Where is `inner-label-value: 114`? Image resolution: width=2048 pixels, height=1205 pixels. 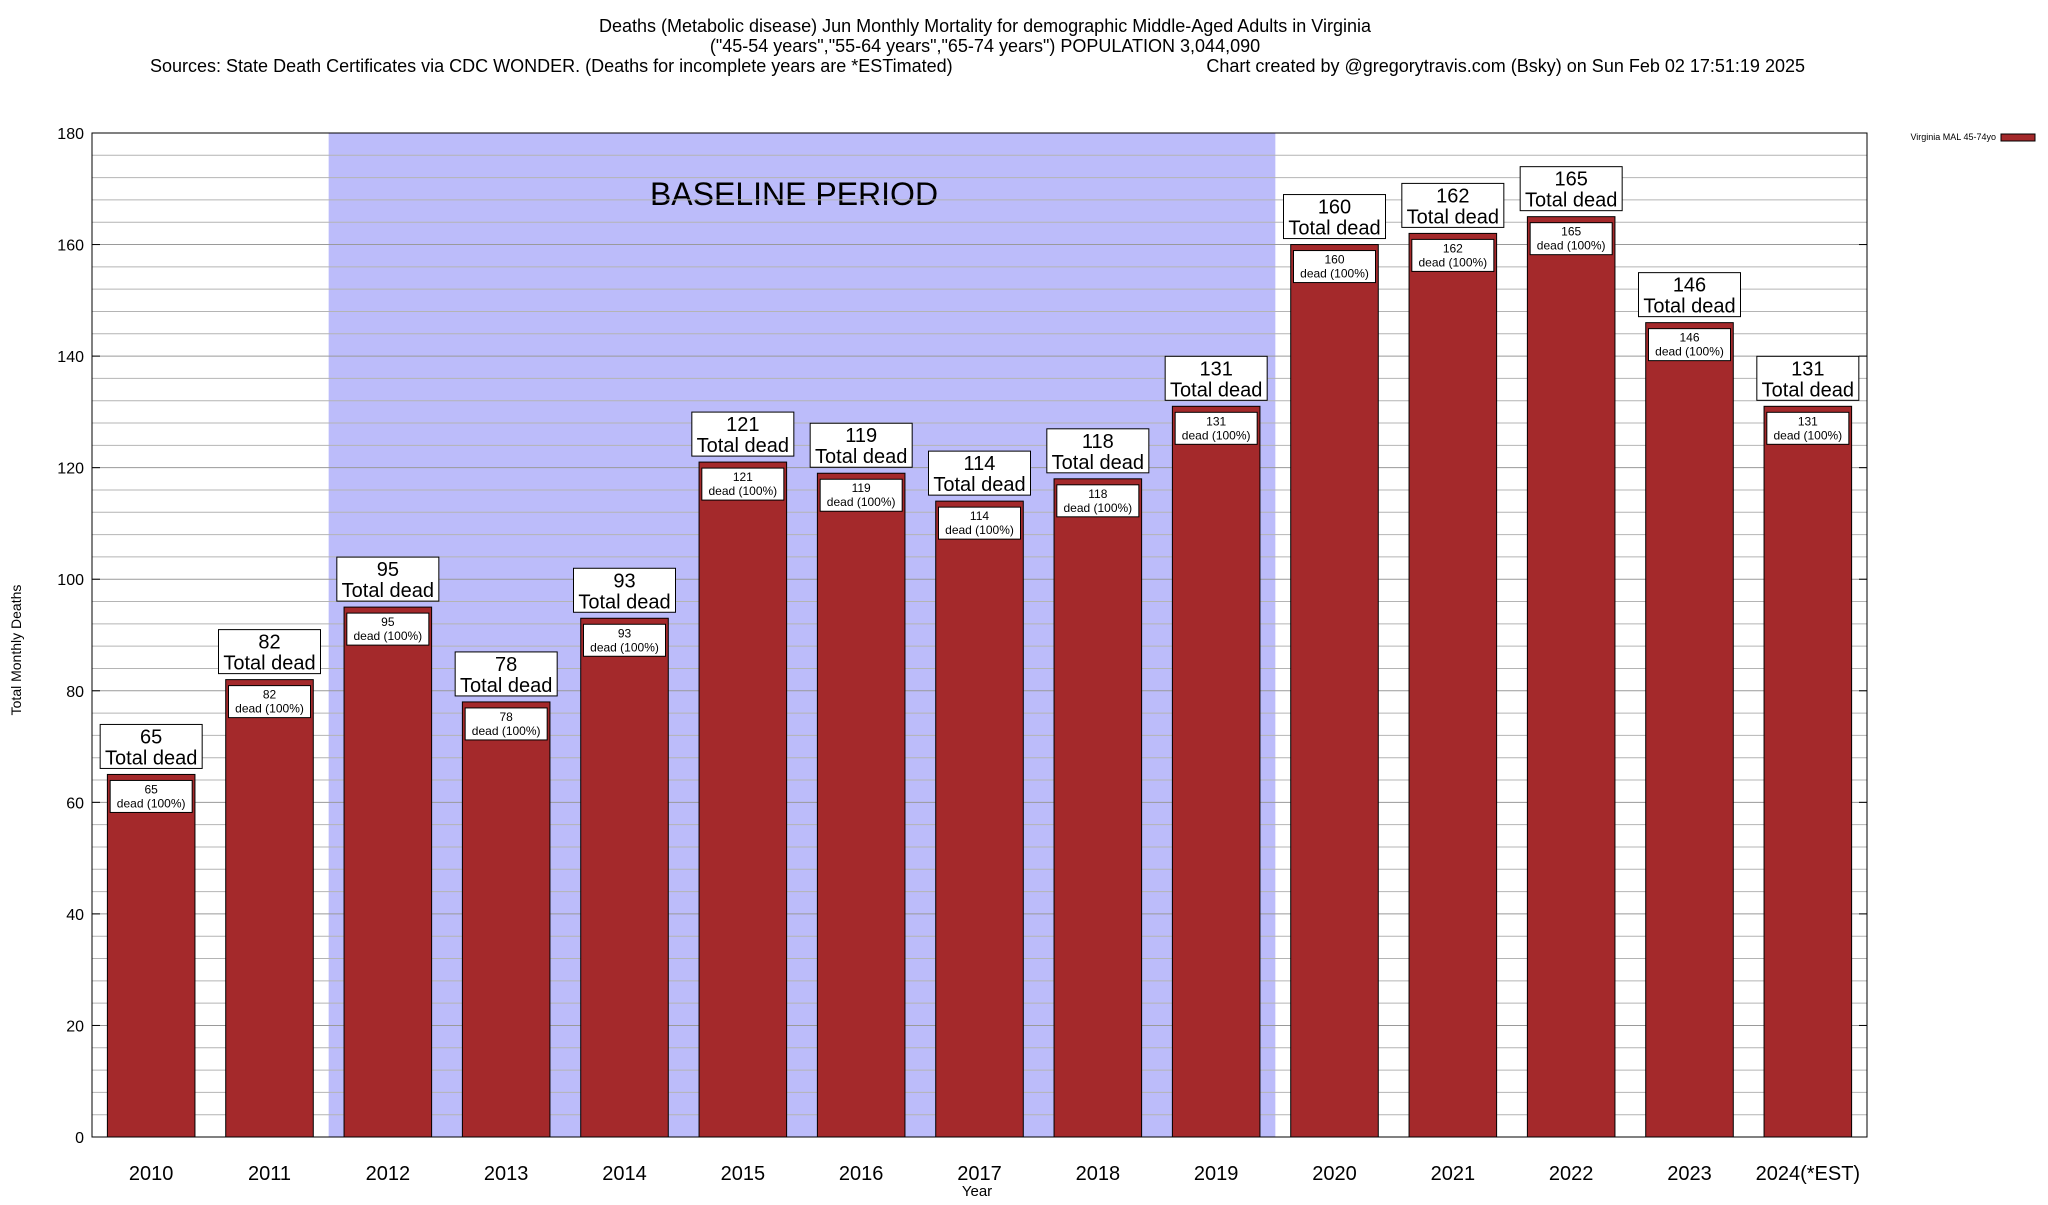 inner-label-value: 114 is located at coordinates (979, 516).